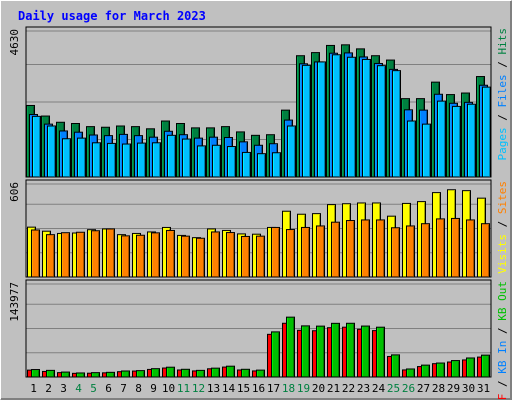 The width and height of the screenshot is (512, 400). Describe the element at coordinates (14, 42) in the screenshot. I see `y-max-label: 4630` at that location.